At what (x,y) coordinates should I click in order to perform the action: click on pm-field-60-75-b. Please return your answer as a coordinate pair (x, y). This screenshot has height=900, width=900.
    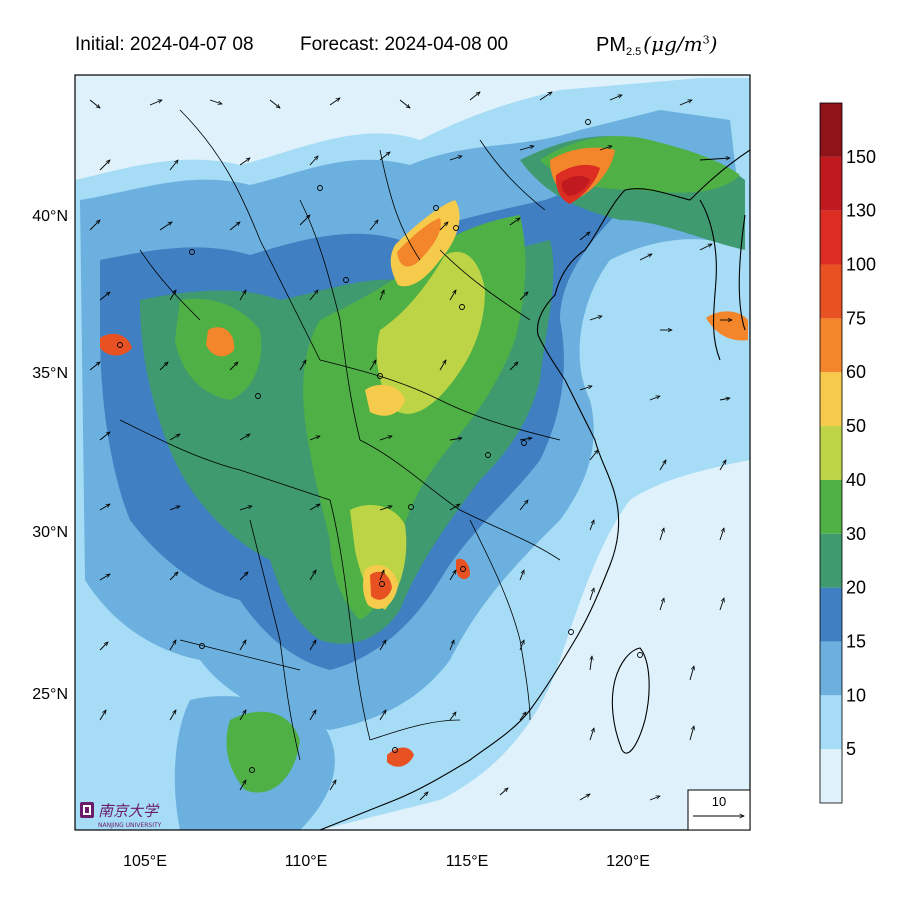
    Looking at the image, I should click on (220, 342).